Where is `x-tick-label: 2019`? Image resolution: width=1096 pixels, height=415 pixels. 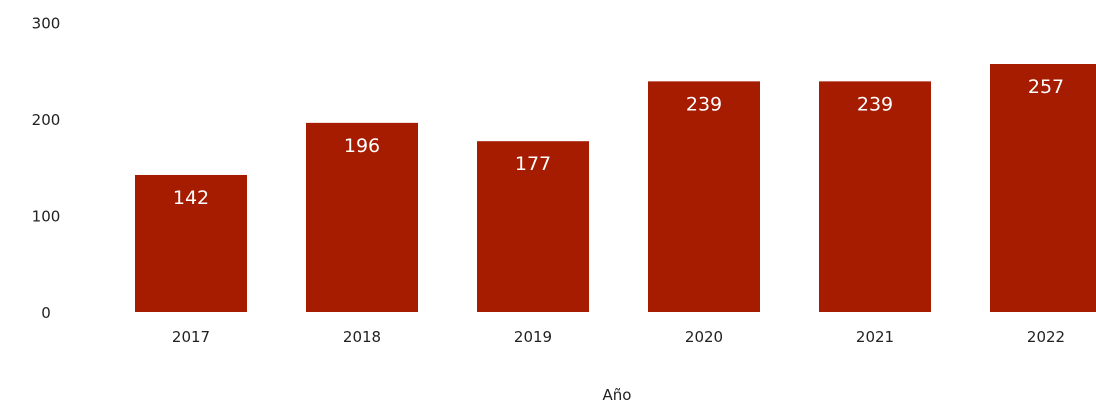 x-tick-label: 2019 is located at coordinates (533, 337).